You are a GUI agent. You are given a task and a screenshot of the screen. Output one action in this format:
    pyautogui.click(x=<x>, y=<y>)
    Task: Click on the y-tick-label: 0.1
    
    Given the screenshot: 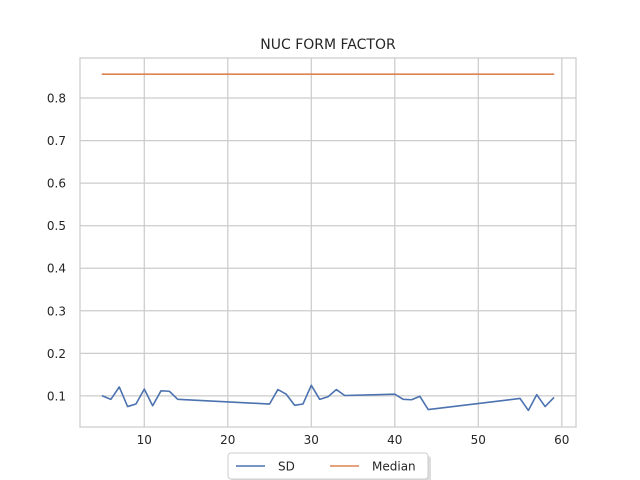 What is the action you would take?
    pyautogui.click(x=56, y=396)
    